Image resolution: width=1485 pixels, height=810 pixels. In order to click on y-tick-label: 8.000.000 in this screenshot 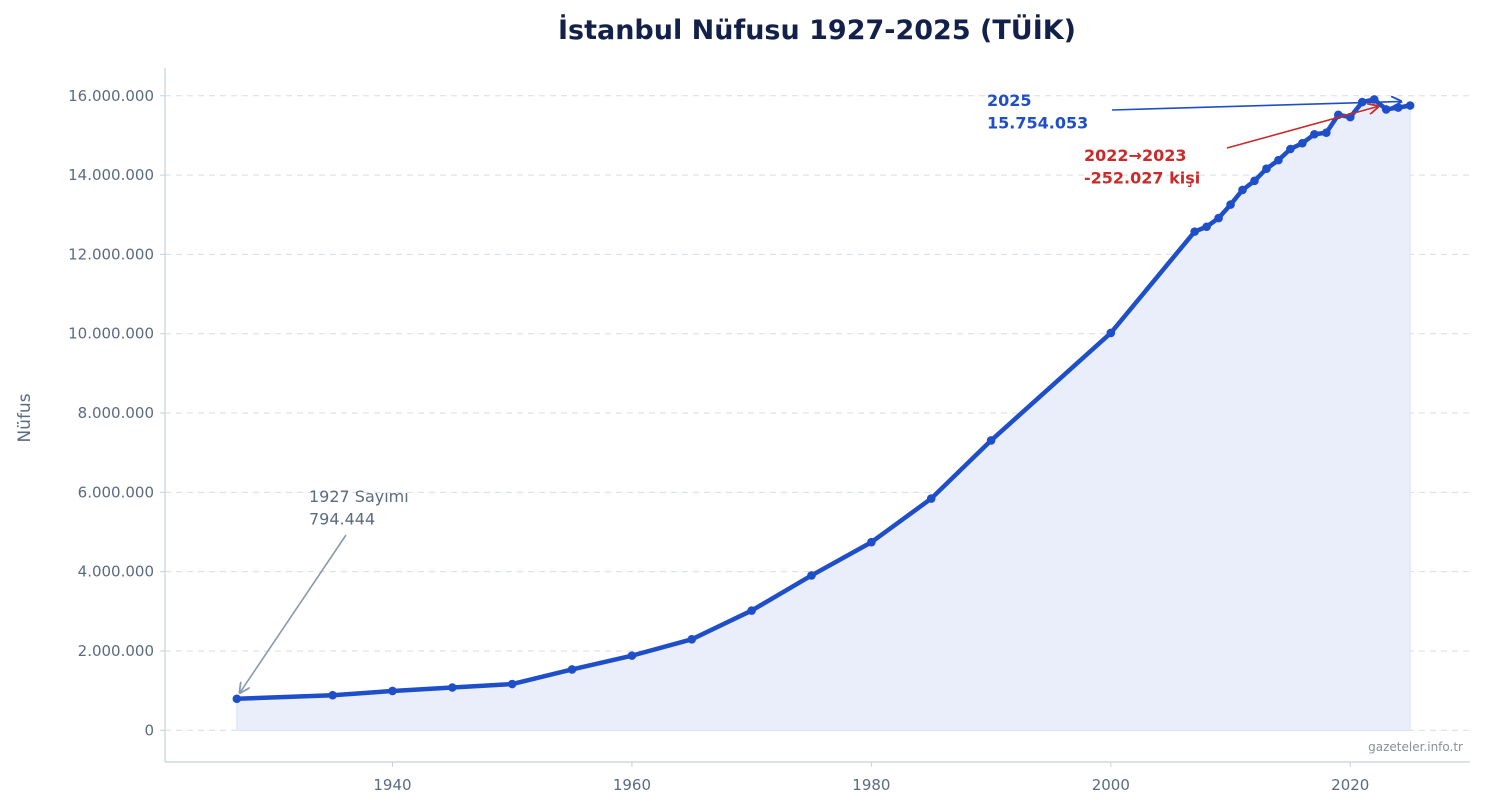, I will do `click(116, 413)`.